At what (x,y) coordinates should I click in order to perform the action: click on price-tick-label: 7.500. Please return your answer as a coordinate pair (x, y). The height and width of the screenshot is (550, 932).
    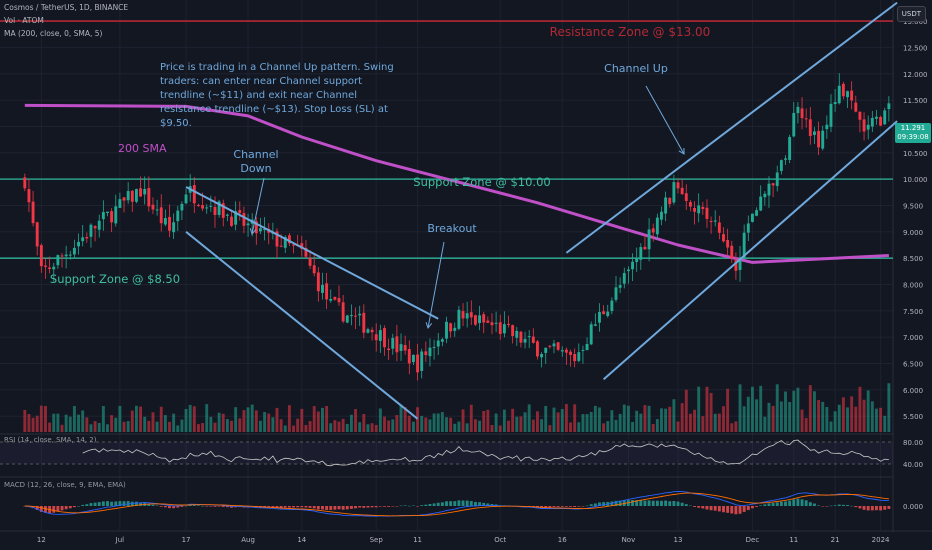
    Looking at the image, I should click on (913, 312).